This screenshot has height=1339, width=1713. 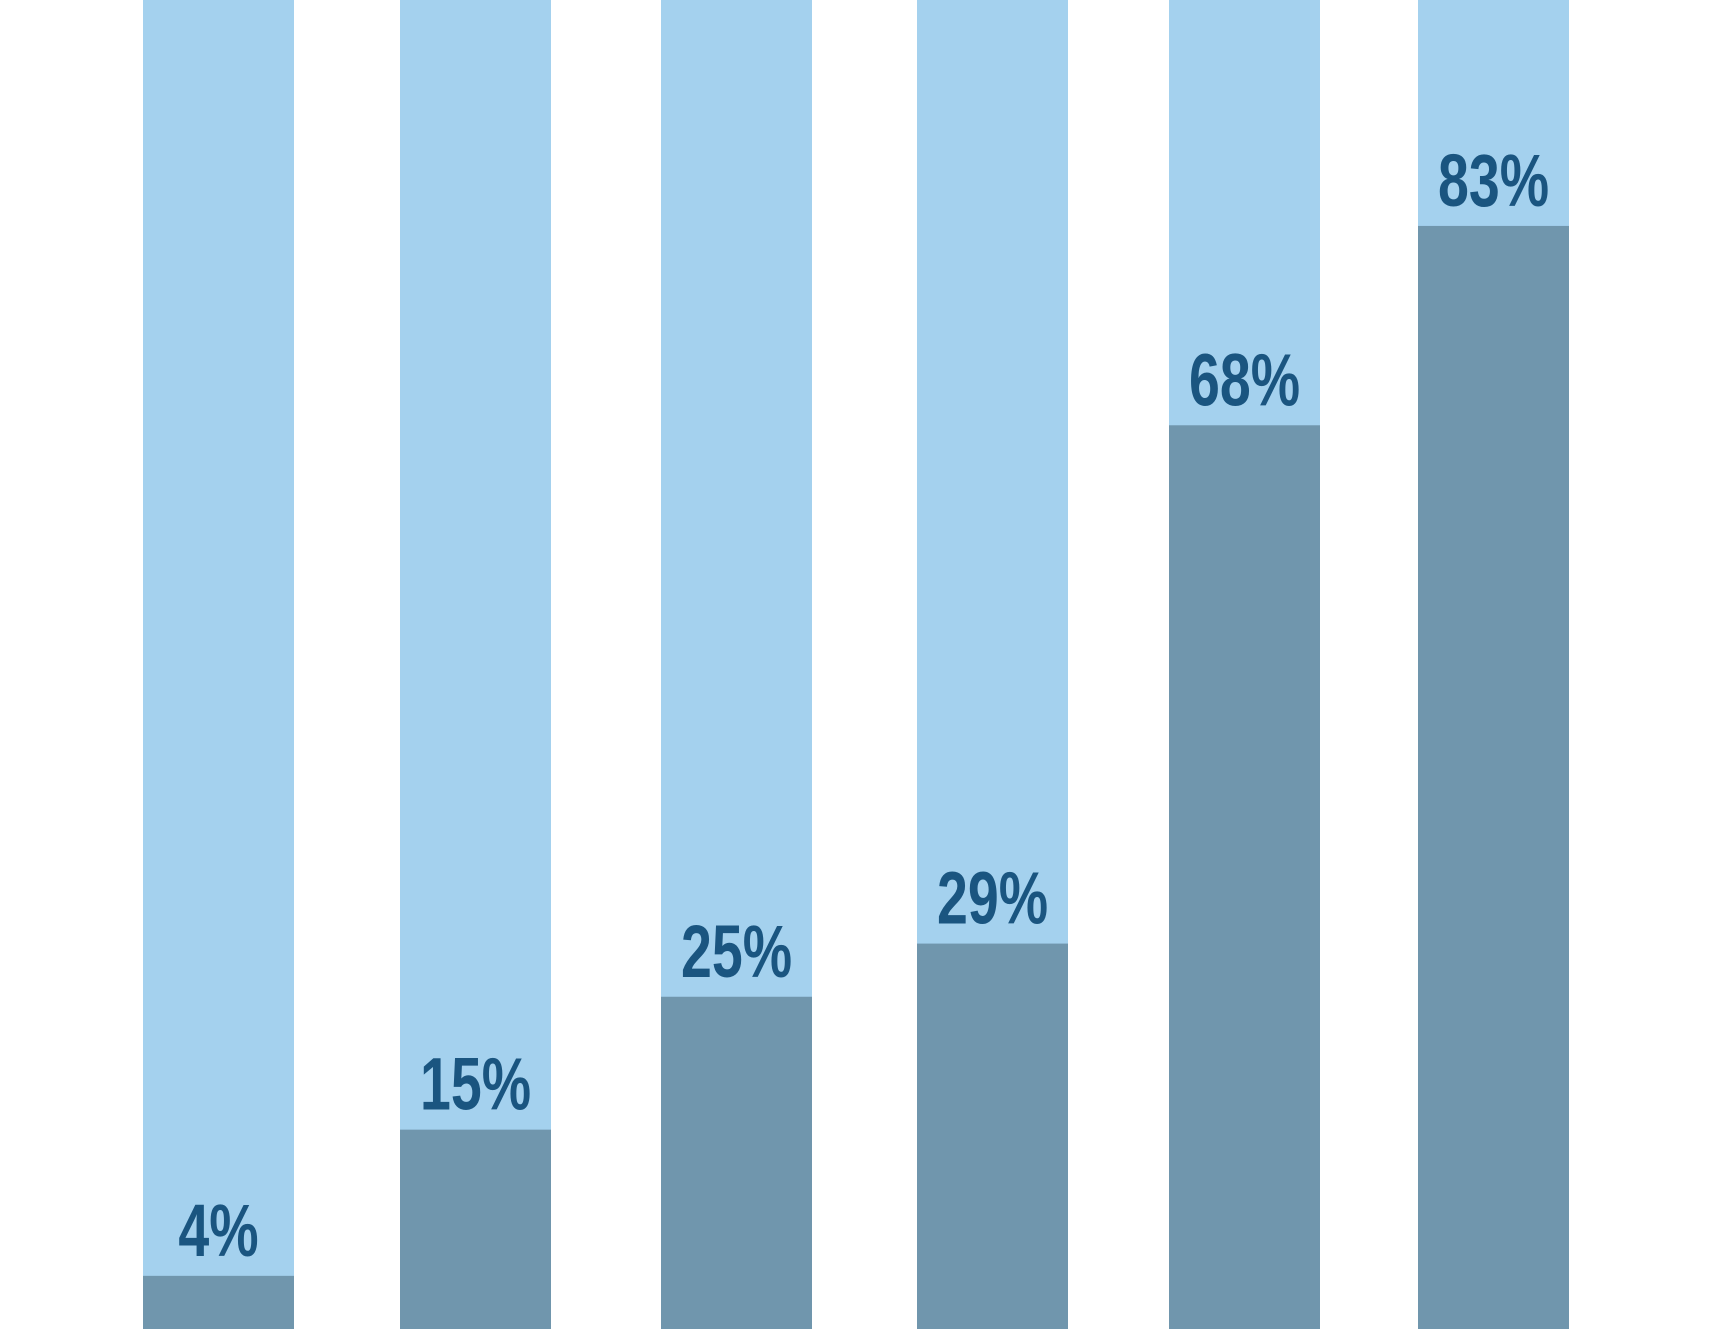 What do you see at coordinates (1244, 379) in the screenshot?
I see `value-label: 68%` at bounding box center [1244, 379].